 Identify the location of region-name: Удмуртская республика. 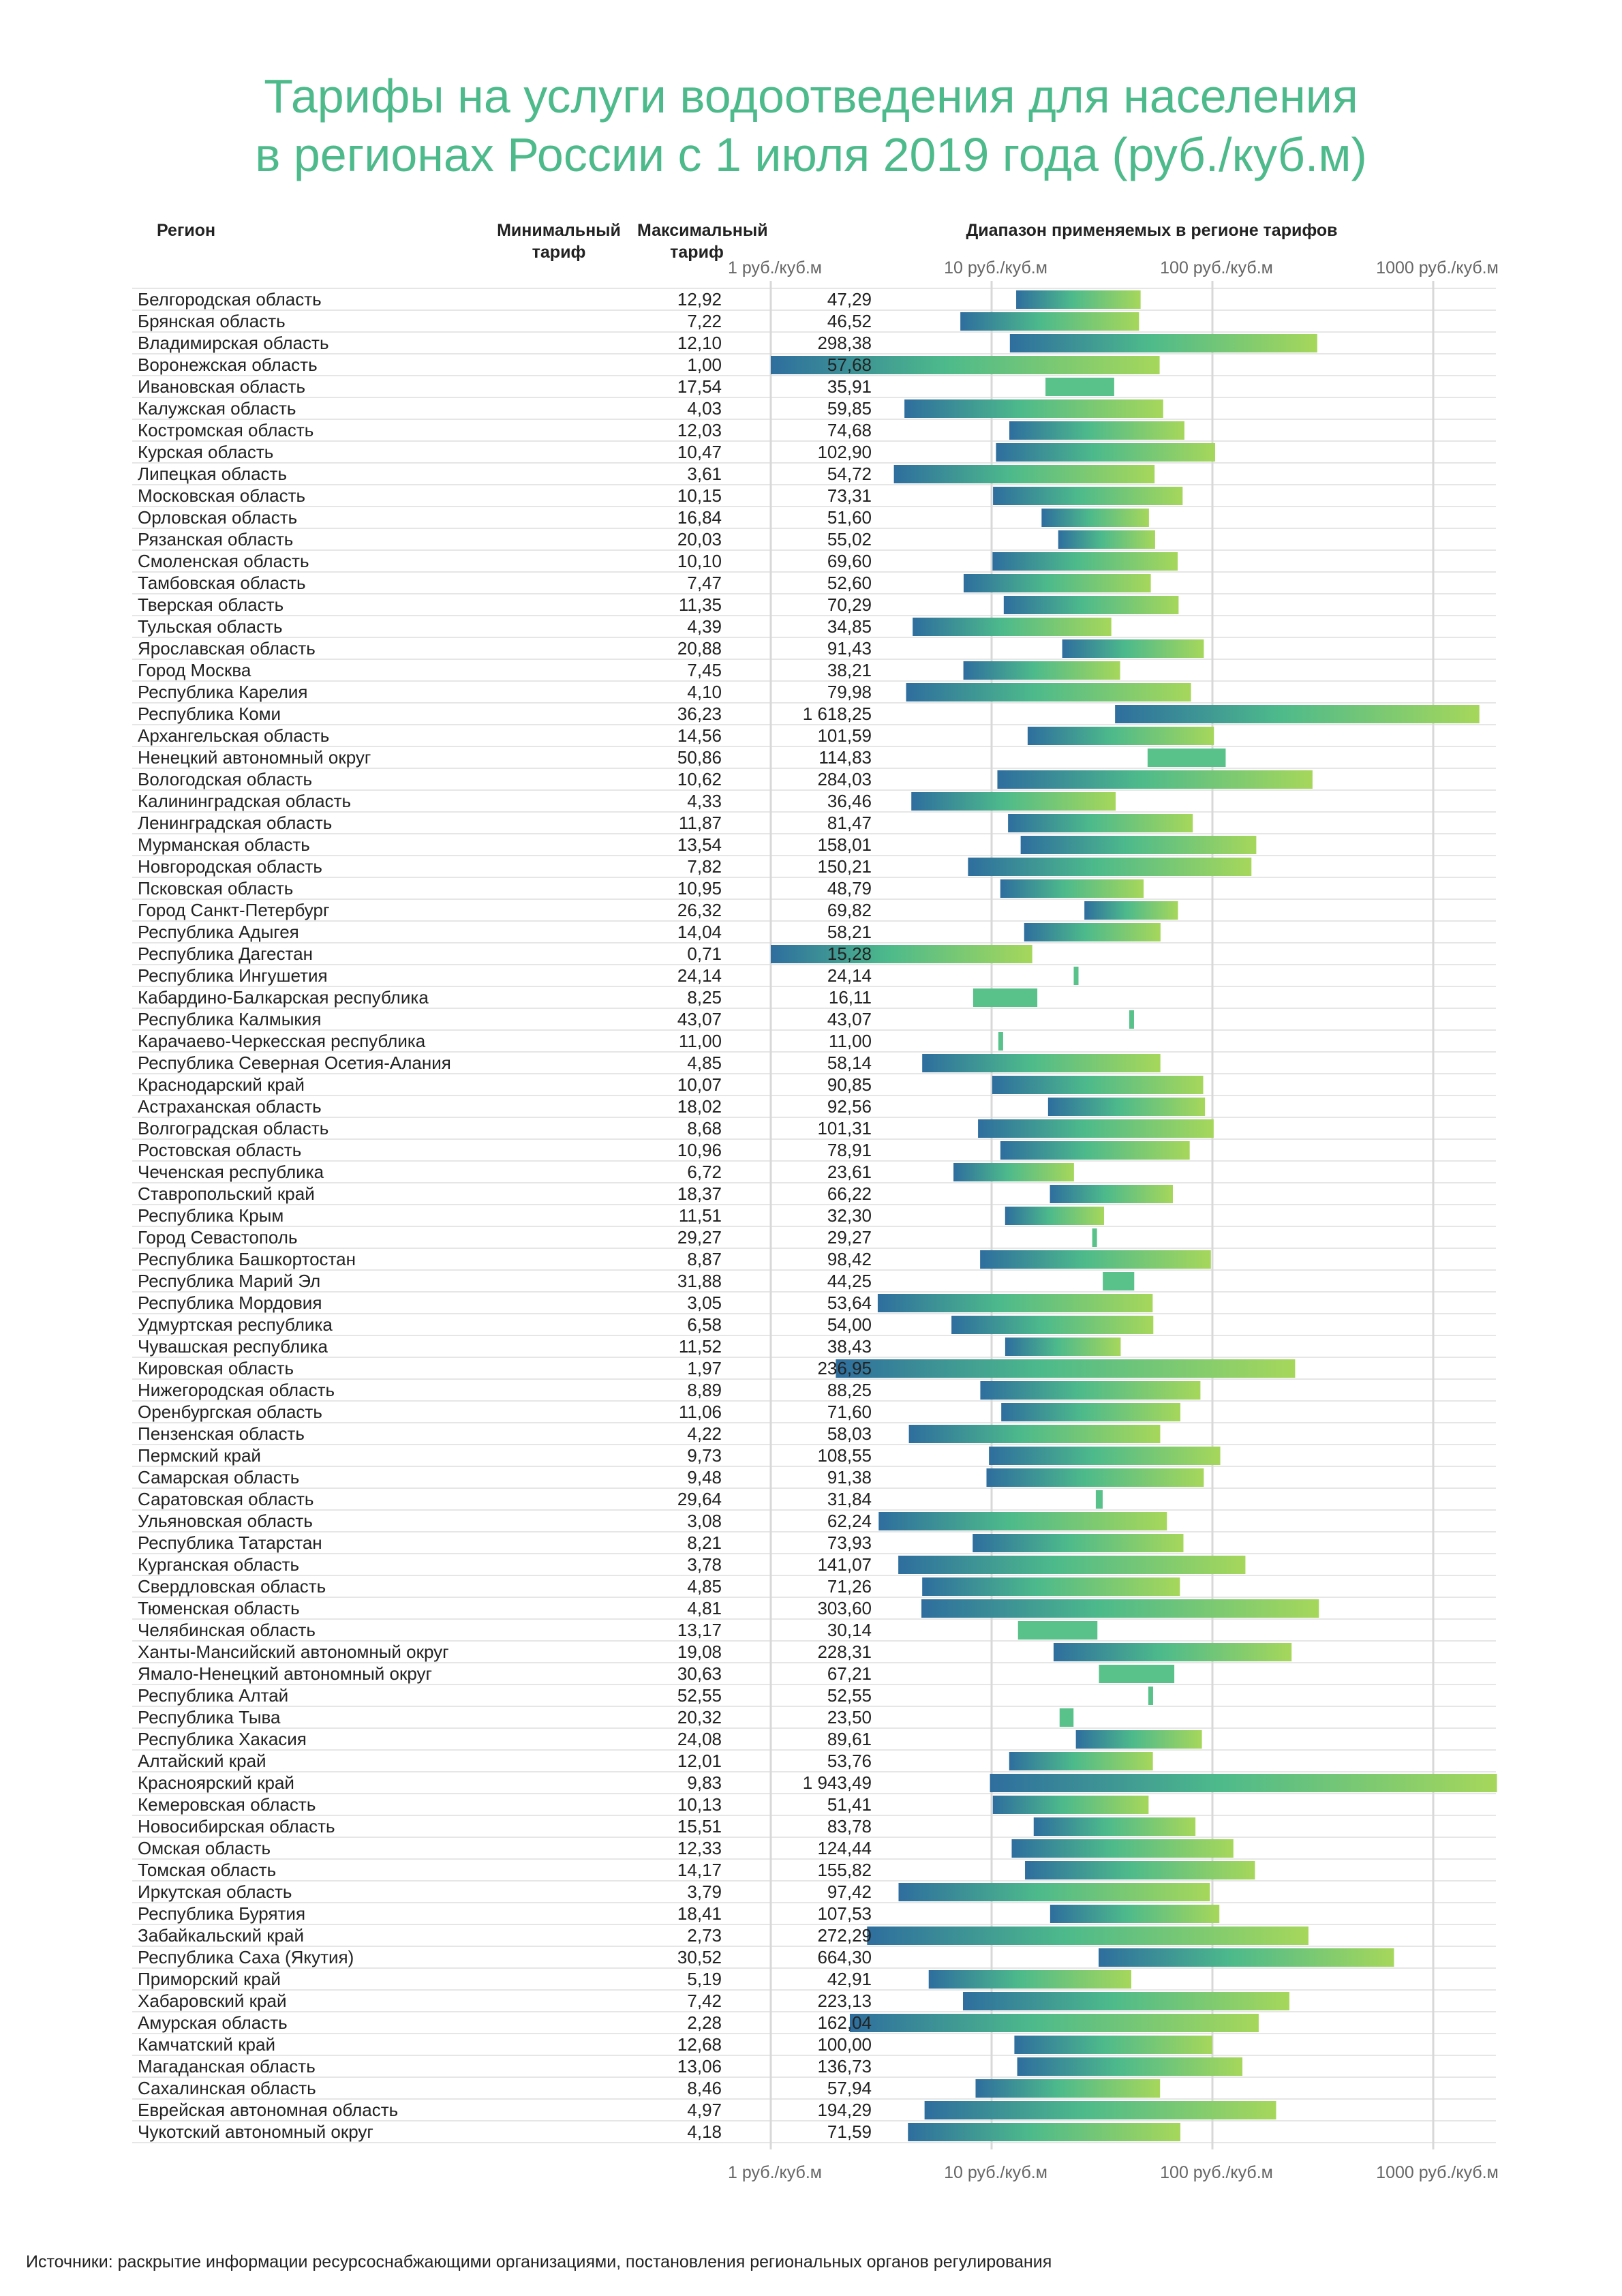
(235, 1324).